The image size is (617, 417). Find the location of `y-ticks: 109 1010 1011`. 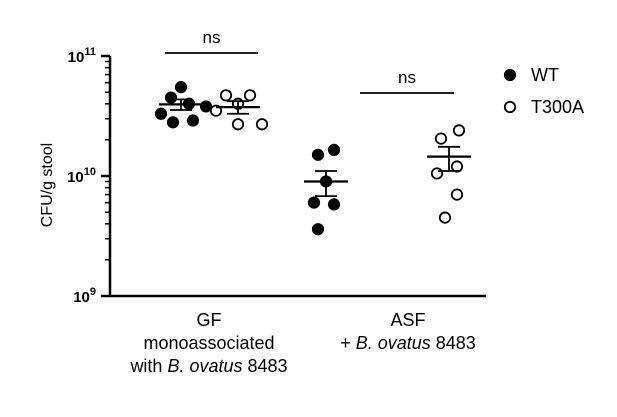

y-ticks: 109 1010 1011 is located at coordinates (88, 176).